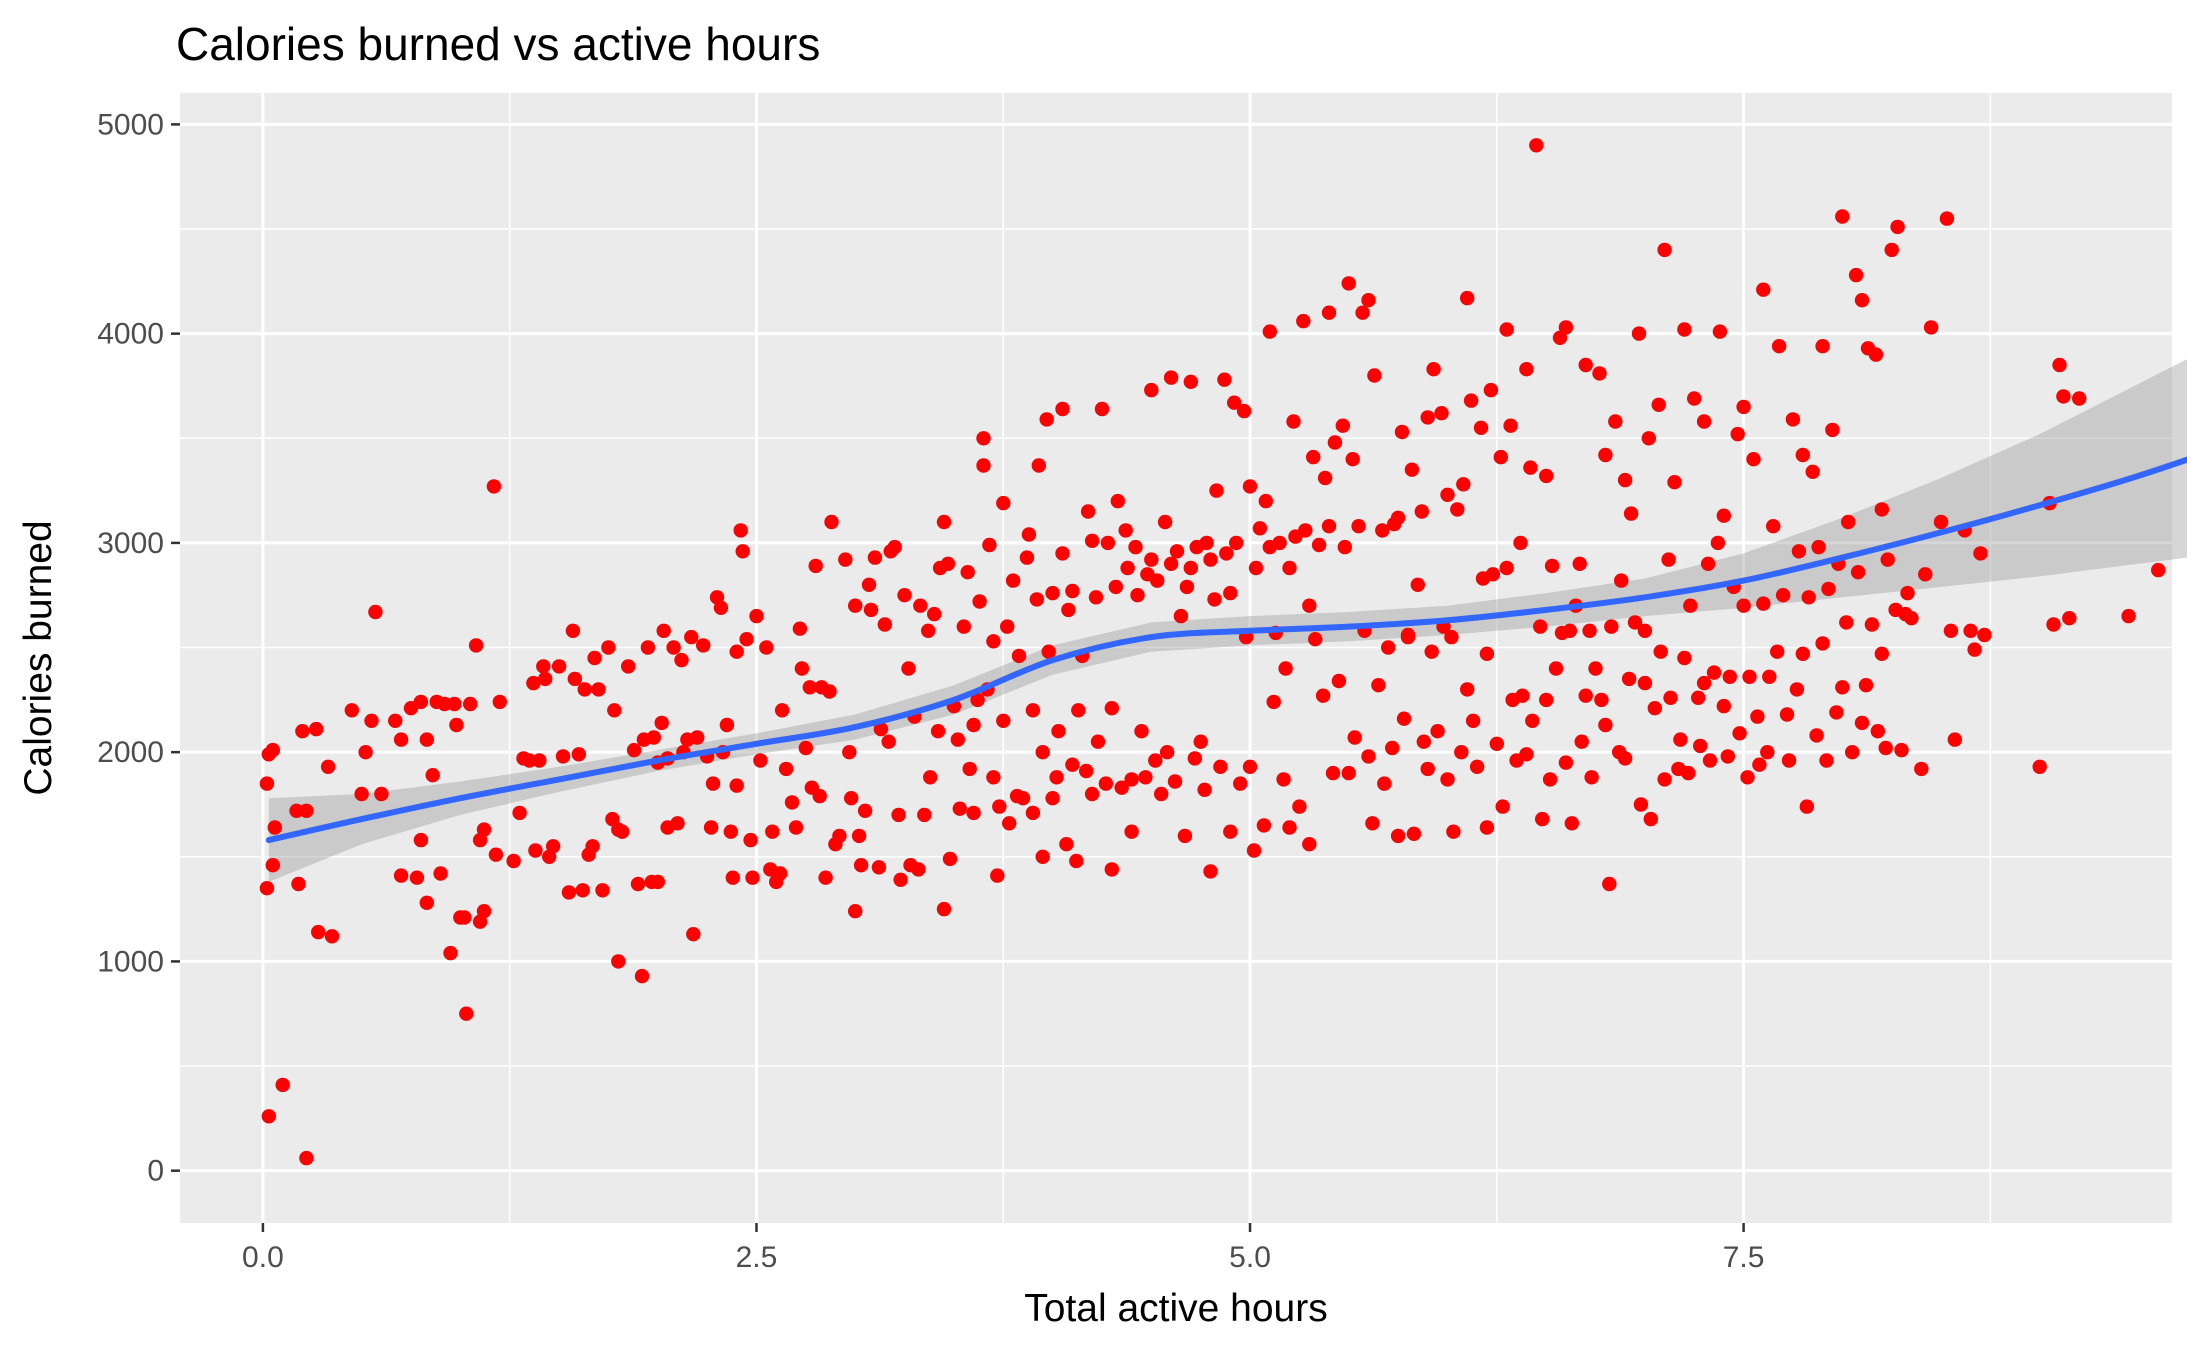 The height and width of the screenshot is (1350, 2187). What do you see at coordinates (263, 1257) in the screenshot?
I see `x-tick-label: 0.0` at bounding box center [263, 1257].